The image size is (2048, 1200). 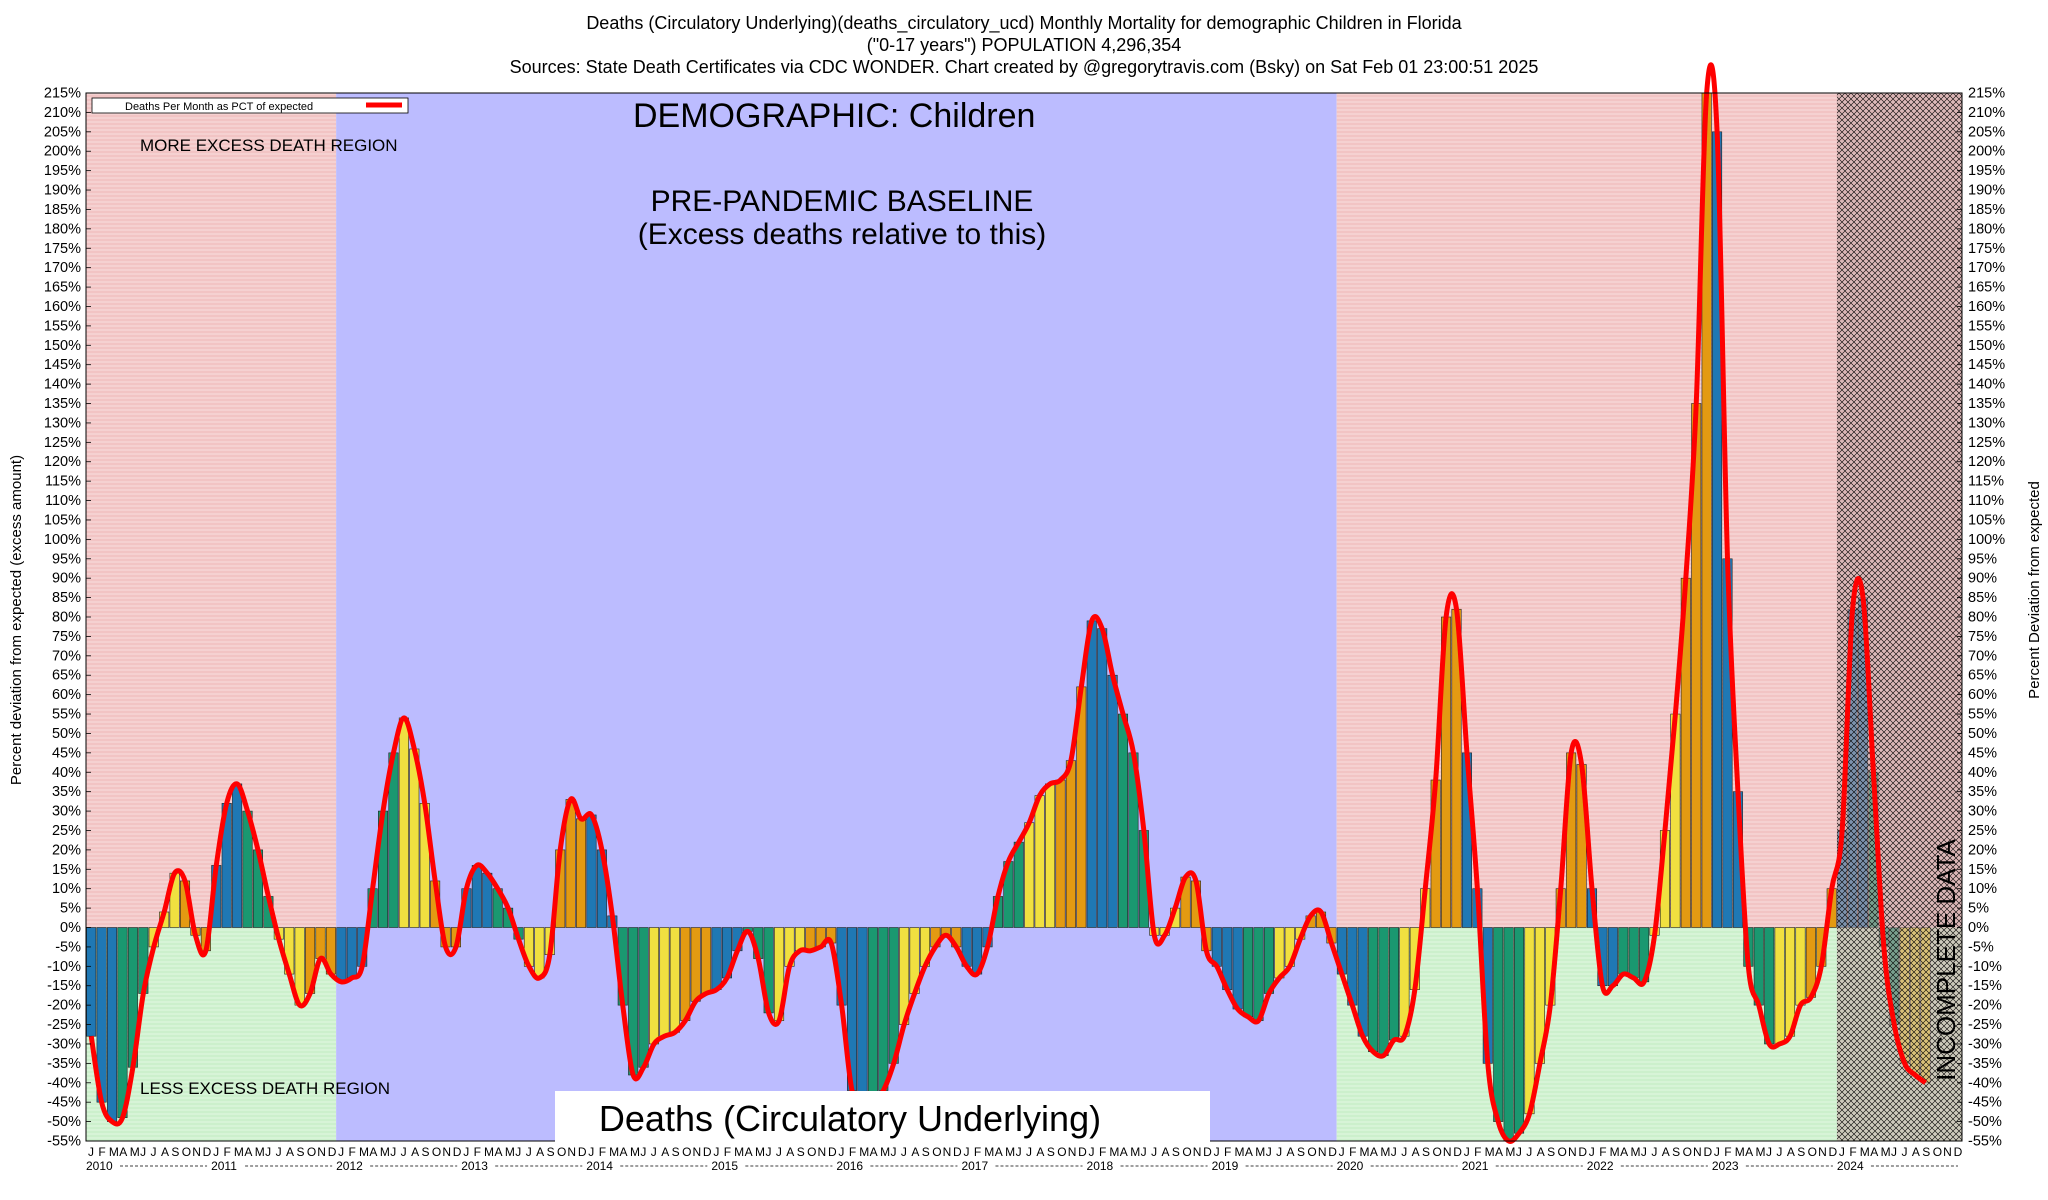 What do you see at coordinates (599, 1166) in the screenshot?
I see `x-year-label: 2014` at bounding box center [599, 1166].